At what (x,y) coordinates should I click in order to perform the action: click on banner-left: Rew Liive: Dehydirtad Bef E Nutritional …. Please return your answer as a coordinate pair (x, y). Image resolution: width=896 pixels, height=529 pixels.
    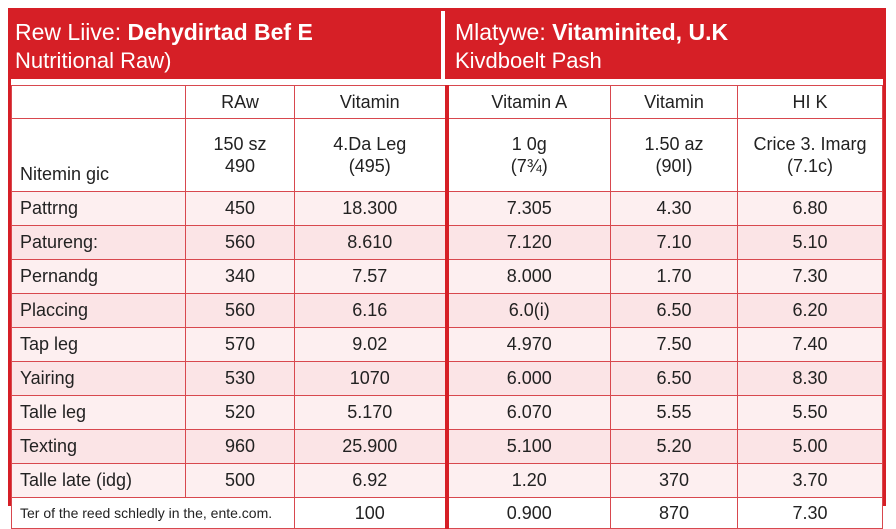
    Looking at the image, I should click on (228, 45).